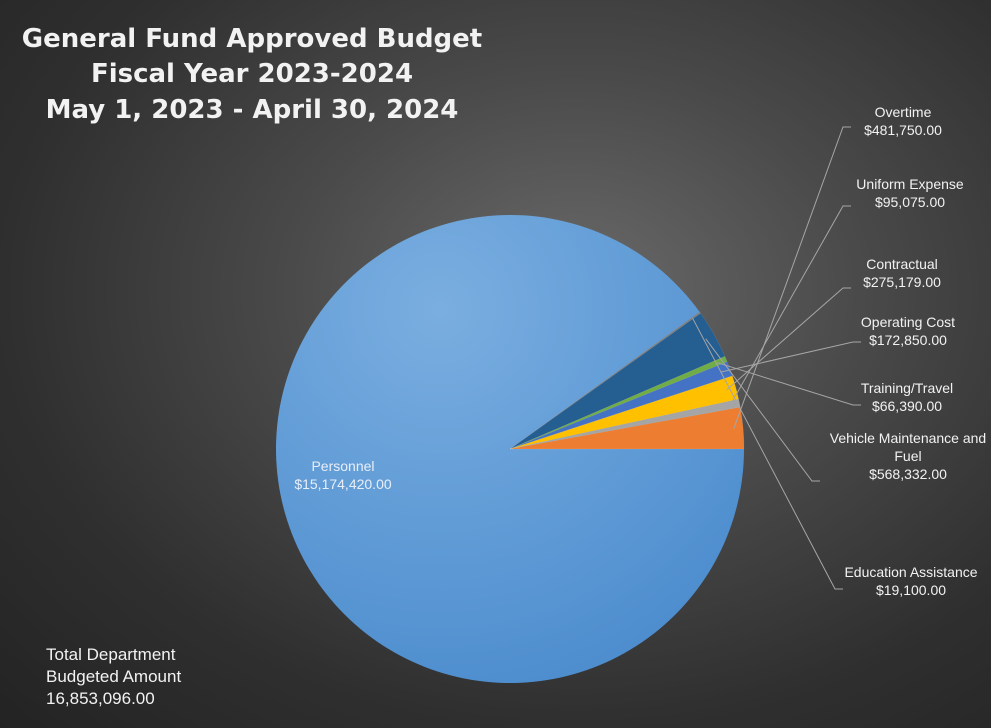  Describe the element at coordinates (343, 475) in the screenshot. I see `data-label-personnel: Personnel $15,174,420.00` at that location.